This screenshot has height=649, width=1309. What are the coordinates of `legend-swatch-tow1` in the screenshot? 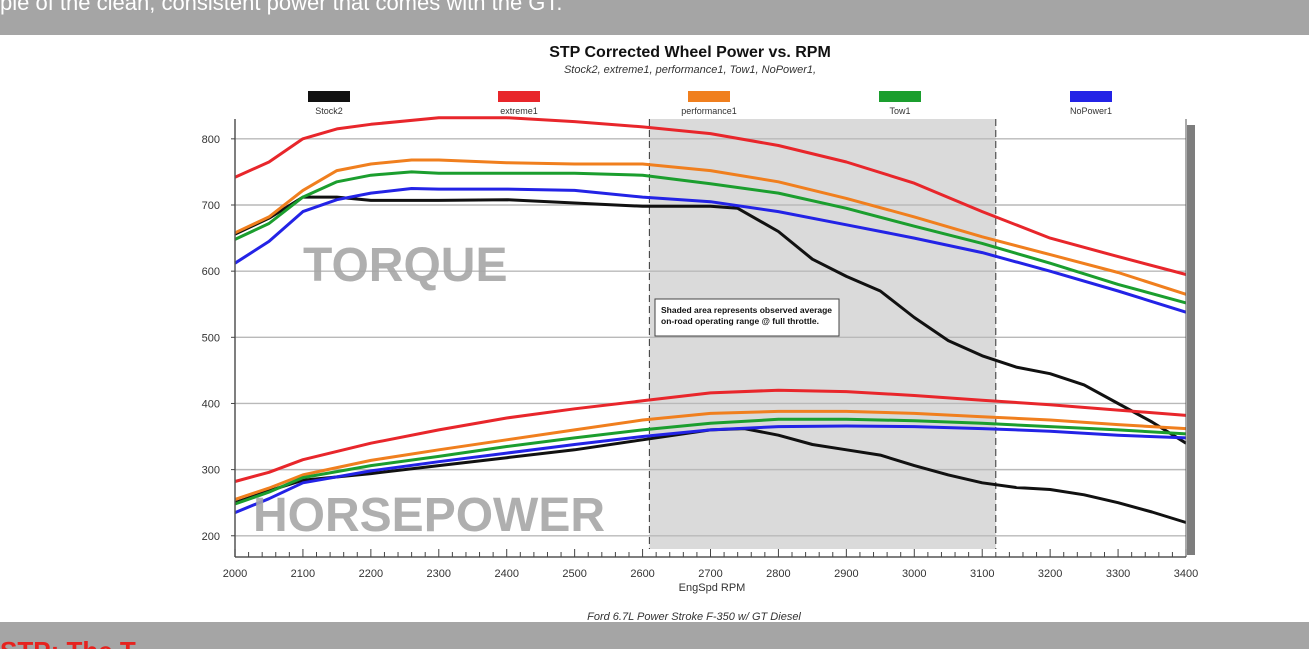 It's located at (900, 96).